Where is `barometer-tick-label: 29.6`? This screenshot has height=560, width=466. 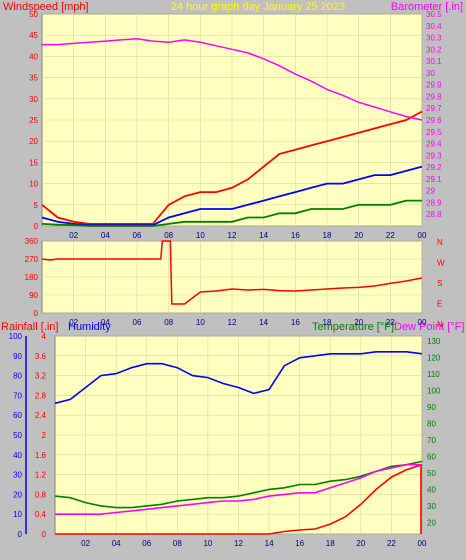 barometer-tick-label: 29.6 is located at coordinates (434, 120).